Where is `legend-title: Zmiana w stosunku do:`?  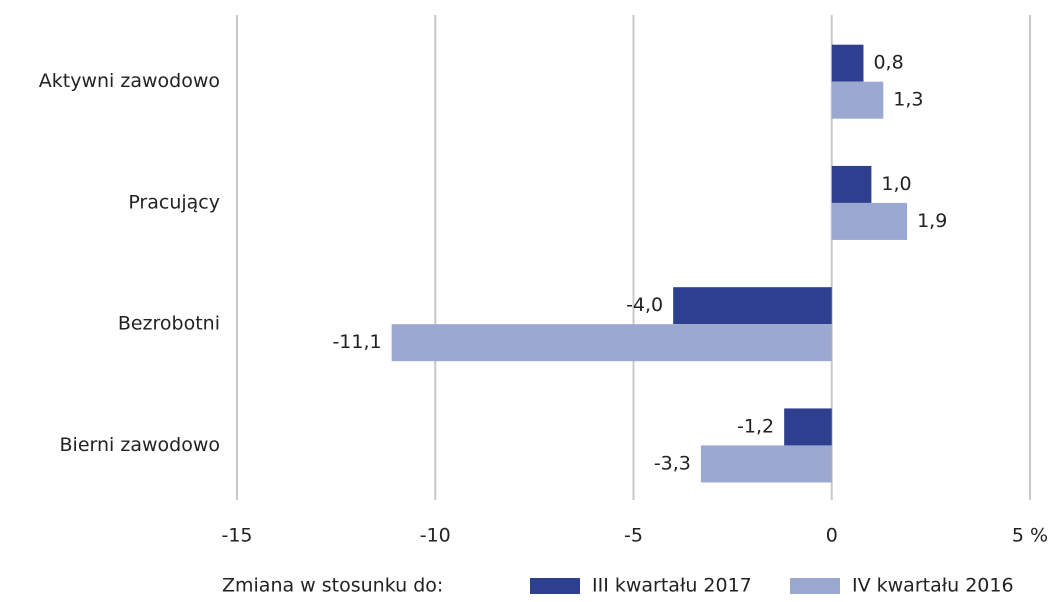 legend-title: Zmiana w stosunku do: is located at coordinates (332, 586).